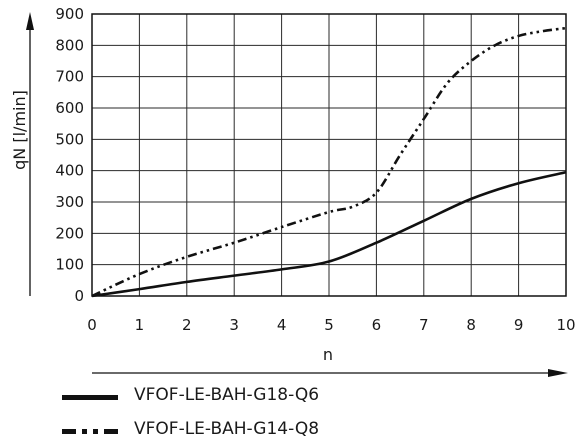 This screenshot has height=444, width=581. I want to click on legend-swatch-dash-dot-dot, so click(90, 431).